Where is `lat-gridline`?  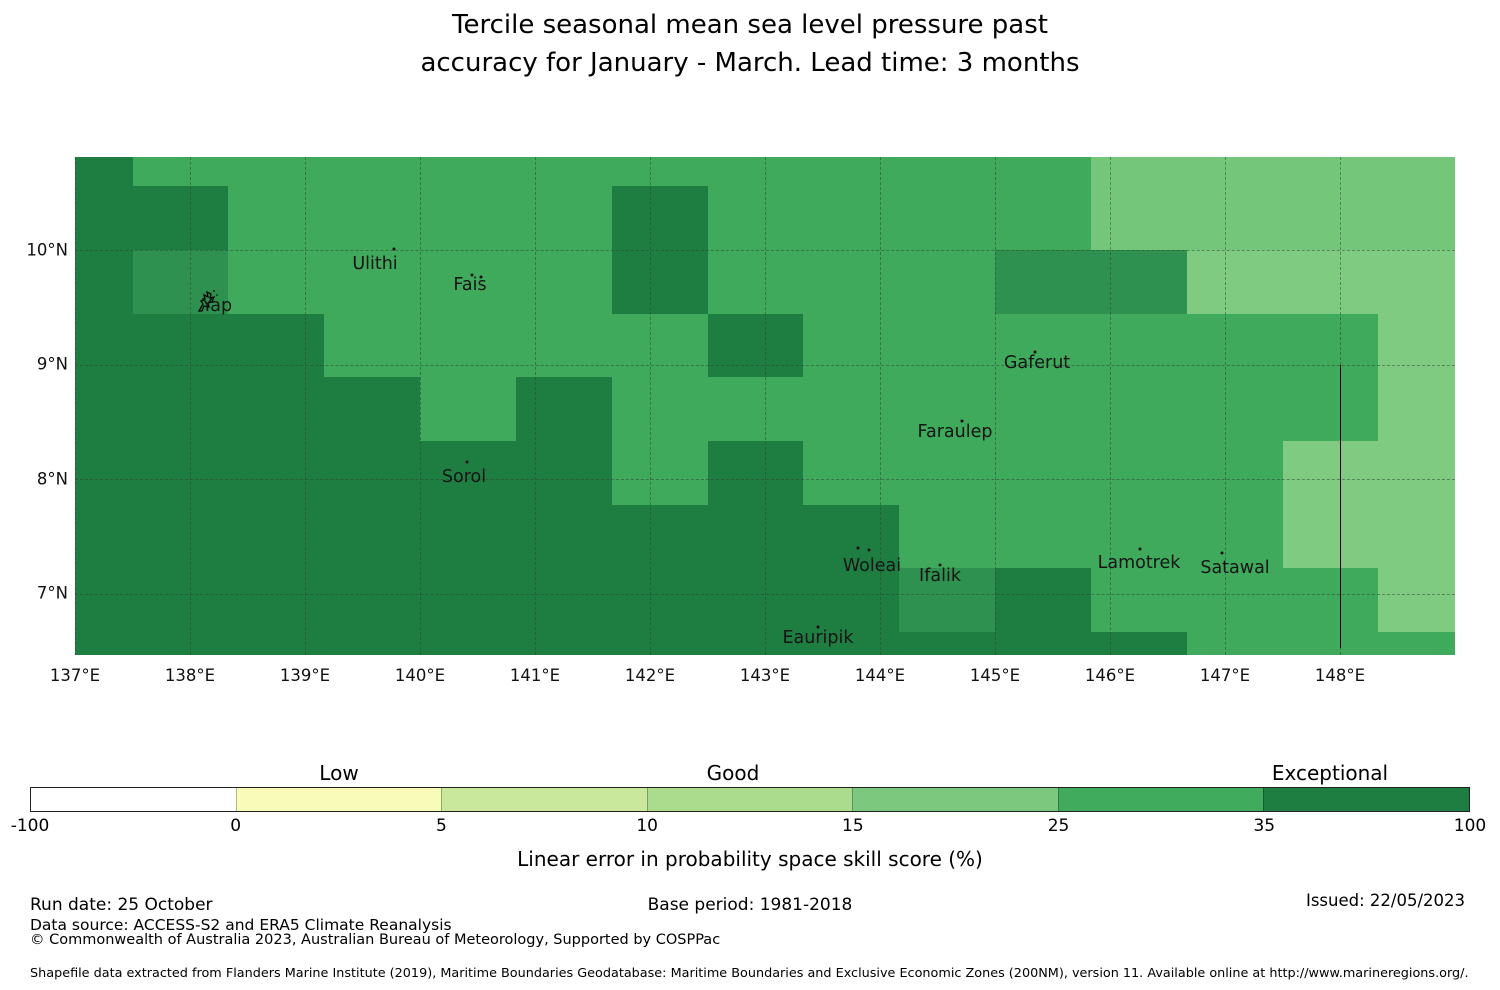
lat-gridline is located at coordinates (765, 480).